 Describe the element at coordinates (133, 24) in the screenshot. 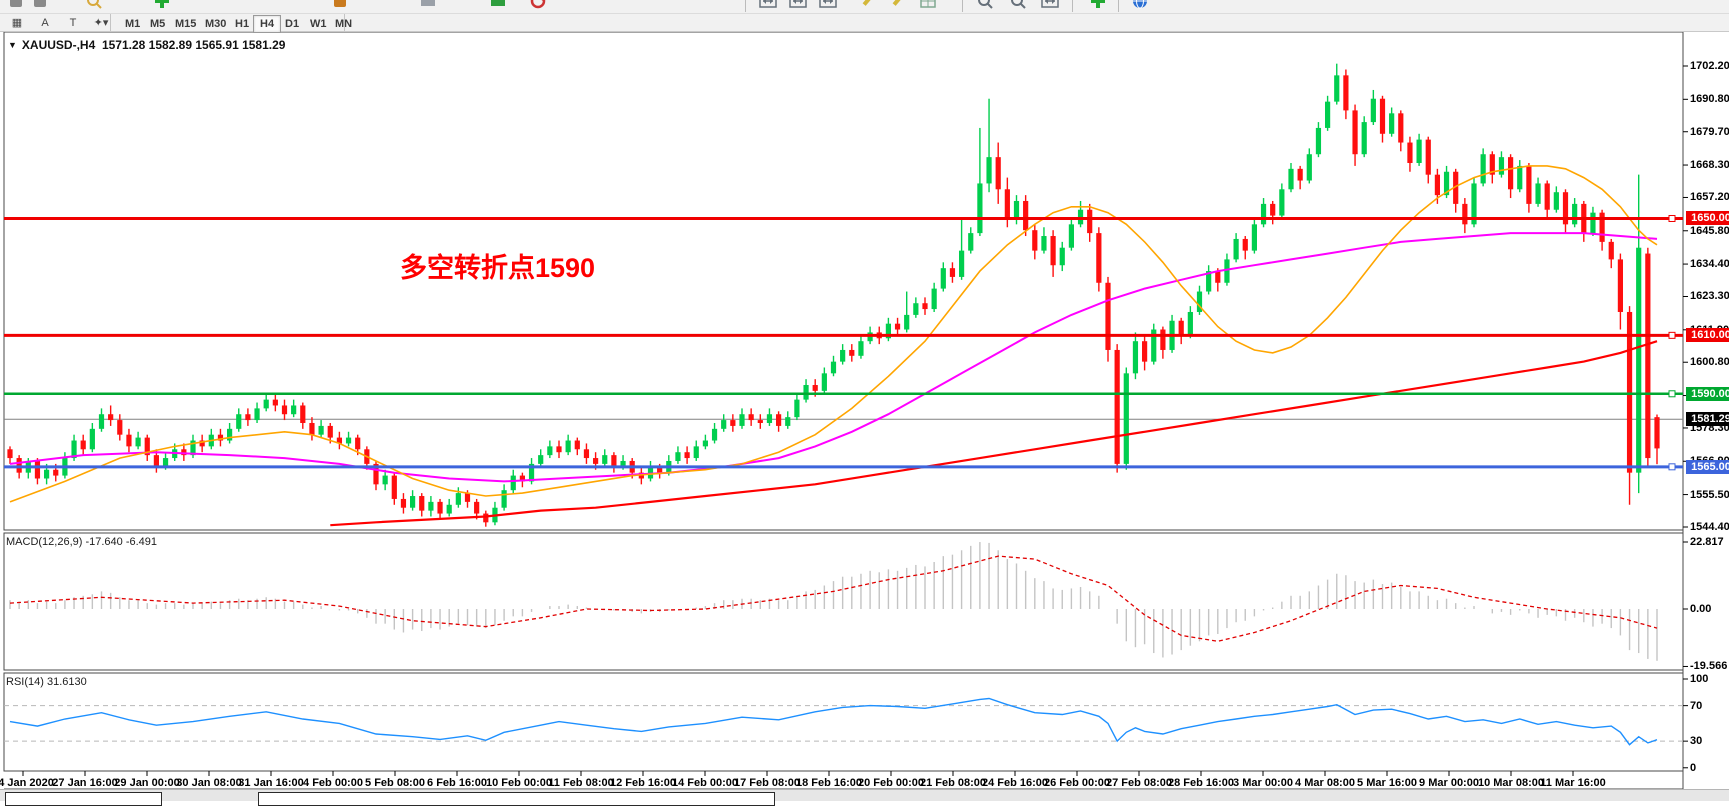

I see `timeframe-button-M1: M1` at that location.